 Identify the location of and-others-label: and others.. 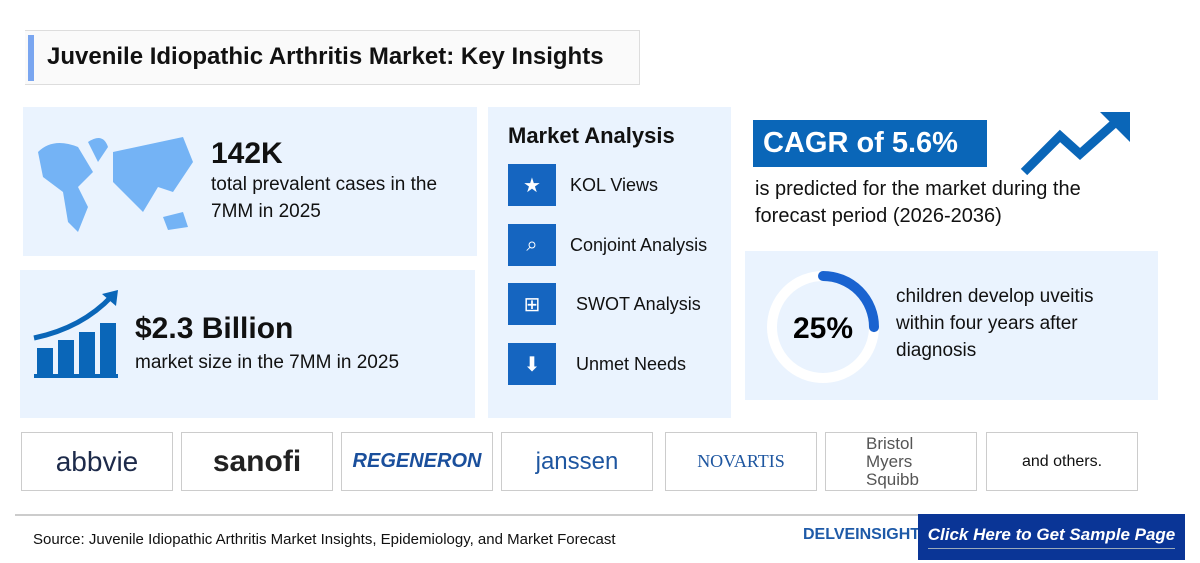
(1062, 461).